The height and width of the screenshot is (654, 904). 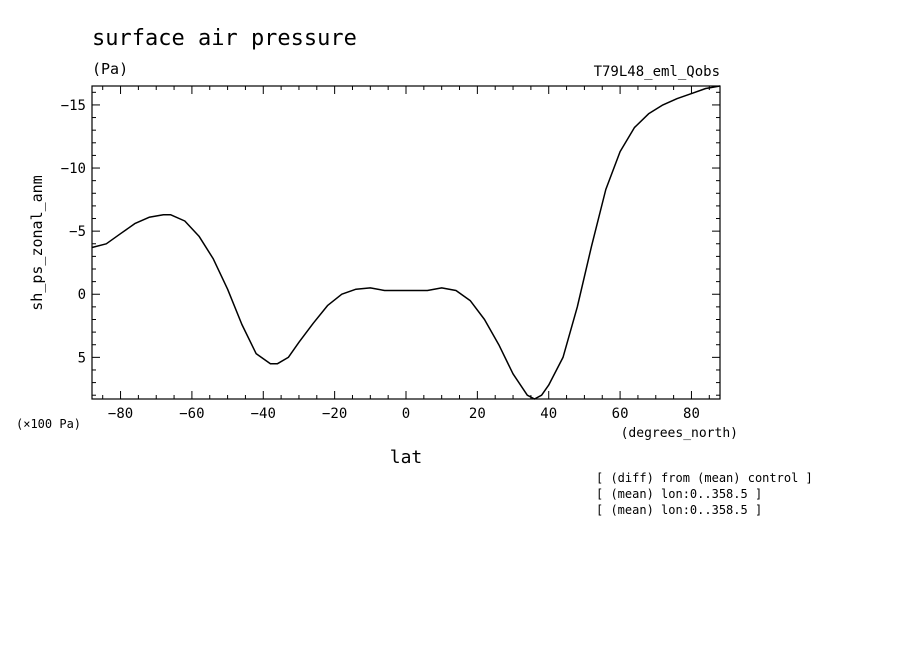 I want to click on annotation-line-3: [ (mean) lon:0..358.5 ], so click(x=679, y=510).